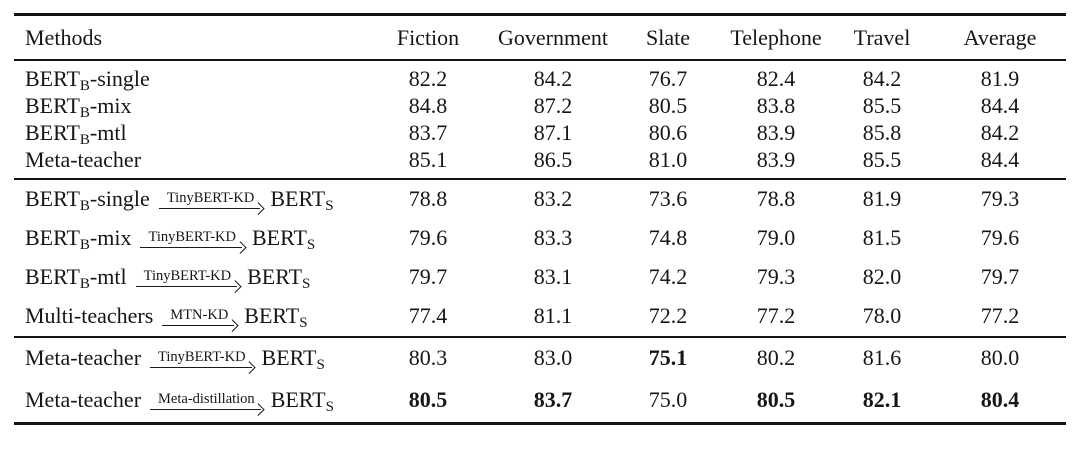 The height and width of the screenshot is (455, 1080). I want to click on method-source: BERTB-single, so click(87, 200).